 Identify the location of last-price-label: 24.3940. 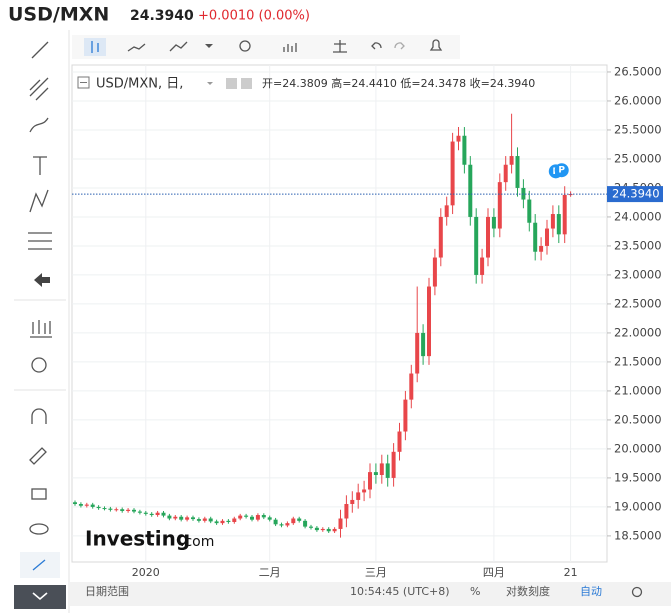
(636, 194).